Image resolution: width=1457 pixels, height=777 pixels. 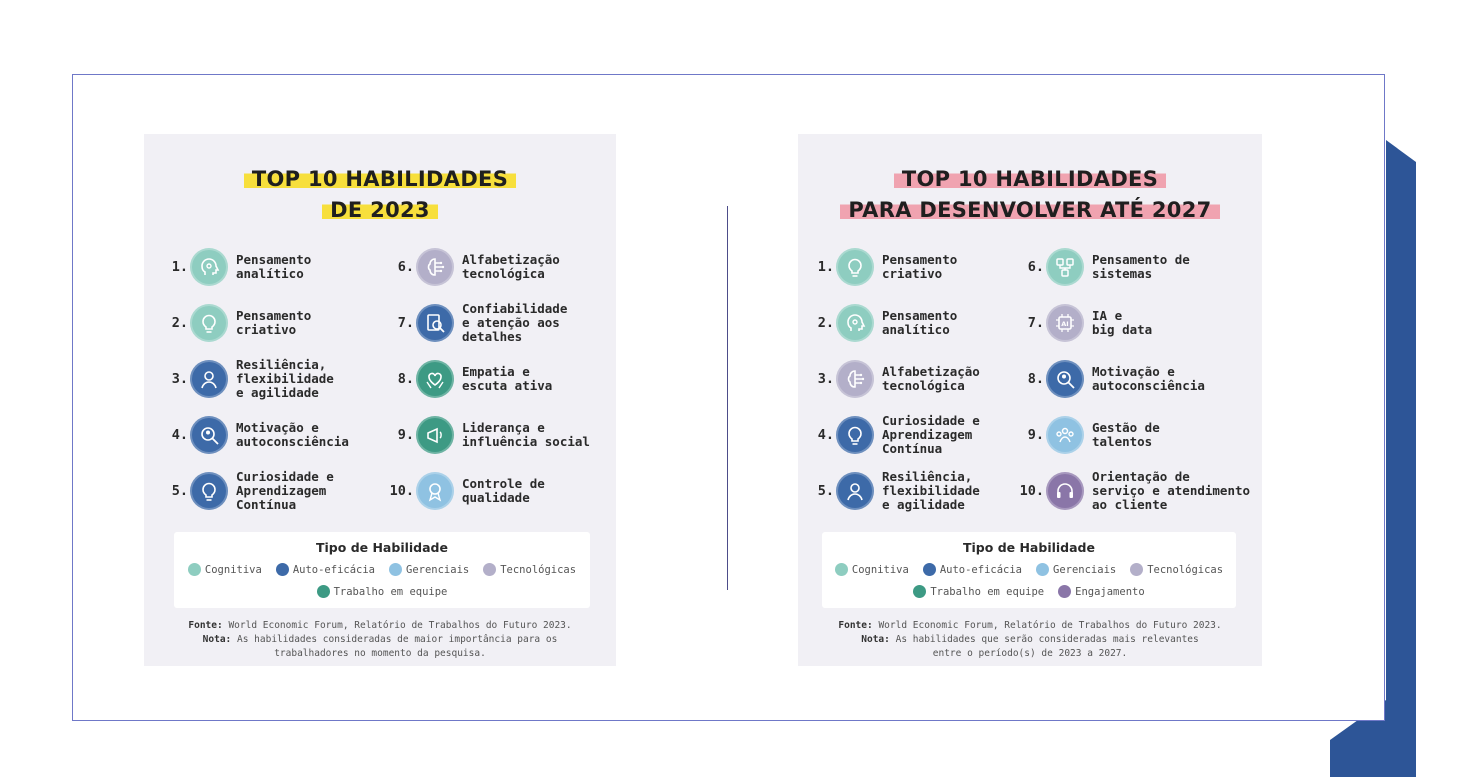 I want to click on skill-item: 1. Pensamento criativo, so click(x=882, y=267).